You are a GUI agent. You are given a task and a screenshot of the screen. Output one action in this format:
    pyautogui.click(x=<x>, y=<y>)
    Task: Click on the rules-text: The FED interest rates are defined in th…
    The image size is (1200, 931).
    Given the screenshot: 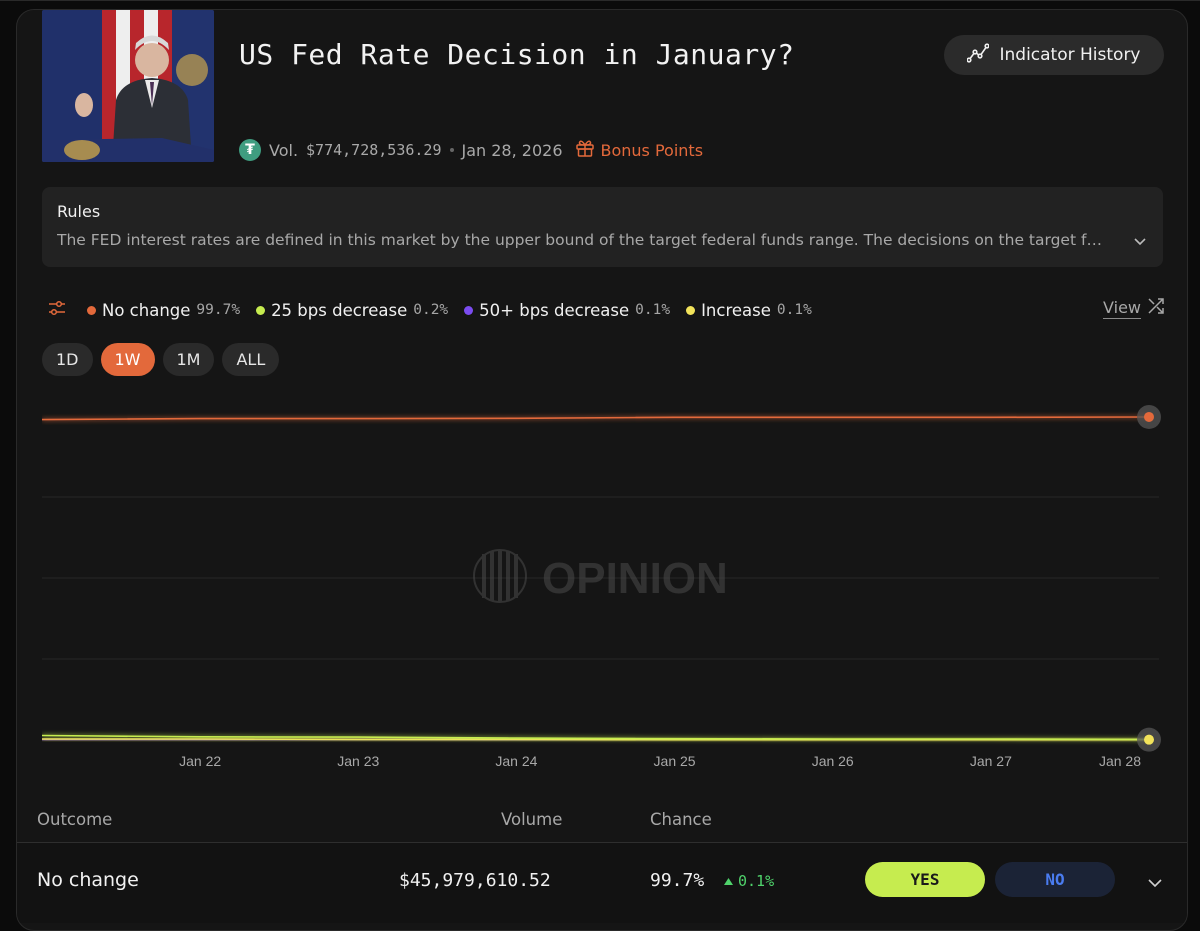 What is the action you would take?
    pyautogui.click(x=582, y=240)
    